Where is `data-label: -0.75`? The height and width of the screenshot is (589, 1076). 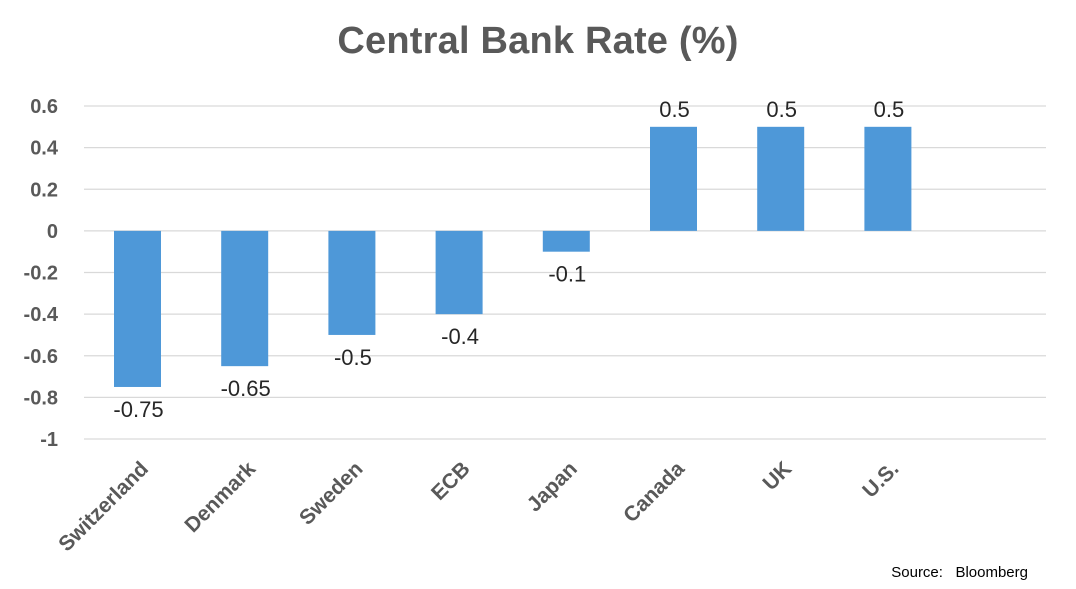 data-label: -0.75 is located at coordinates (138, 409).